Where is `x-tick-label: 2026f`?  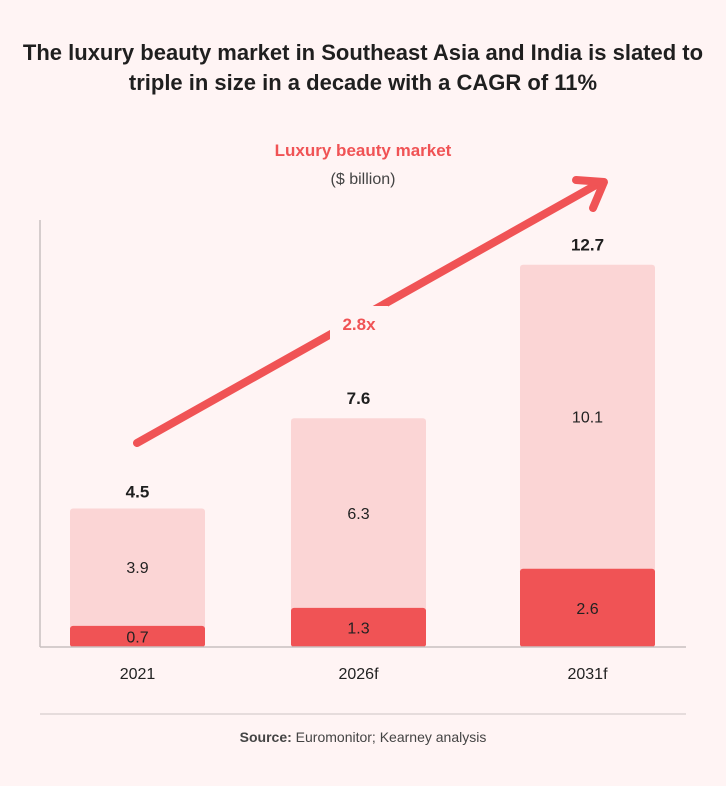 x-tick-label: 2026f is located at coordinates (358, 674).